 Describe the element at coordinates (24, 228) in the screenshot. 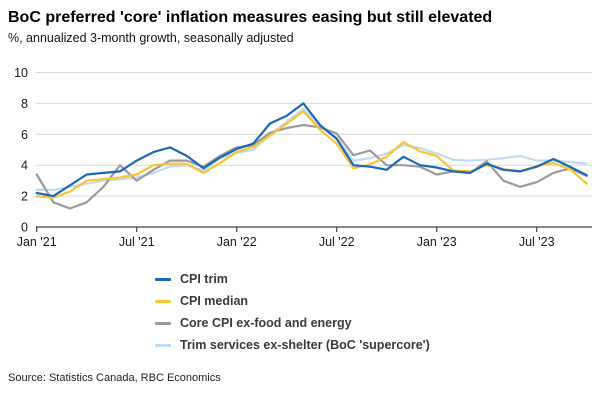

I see `y-tick-label: 0` at that location.